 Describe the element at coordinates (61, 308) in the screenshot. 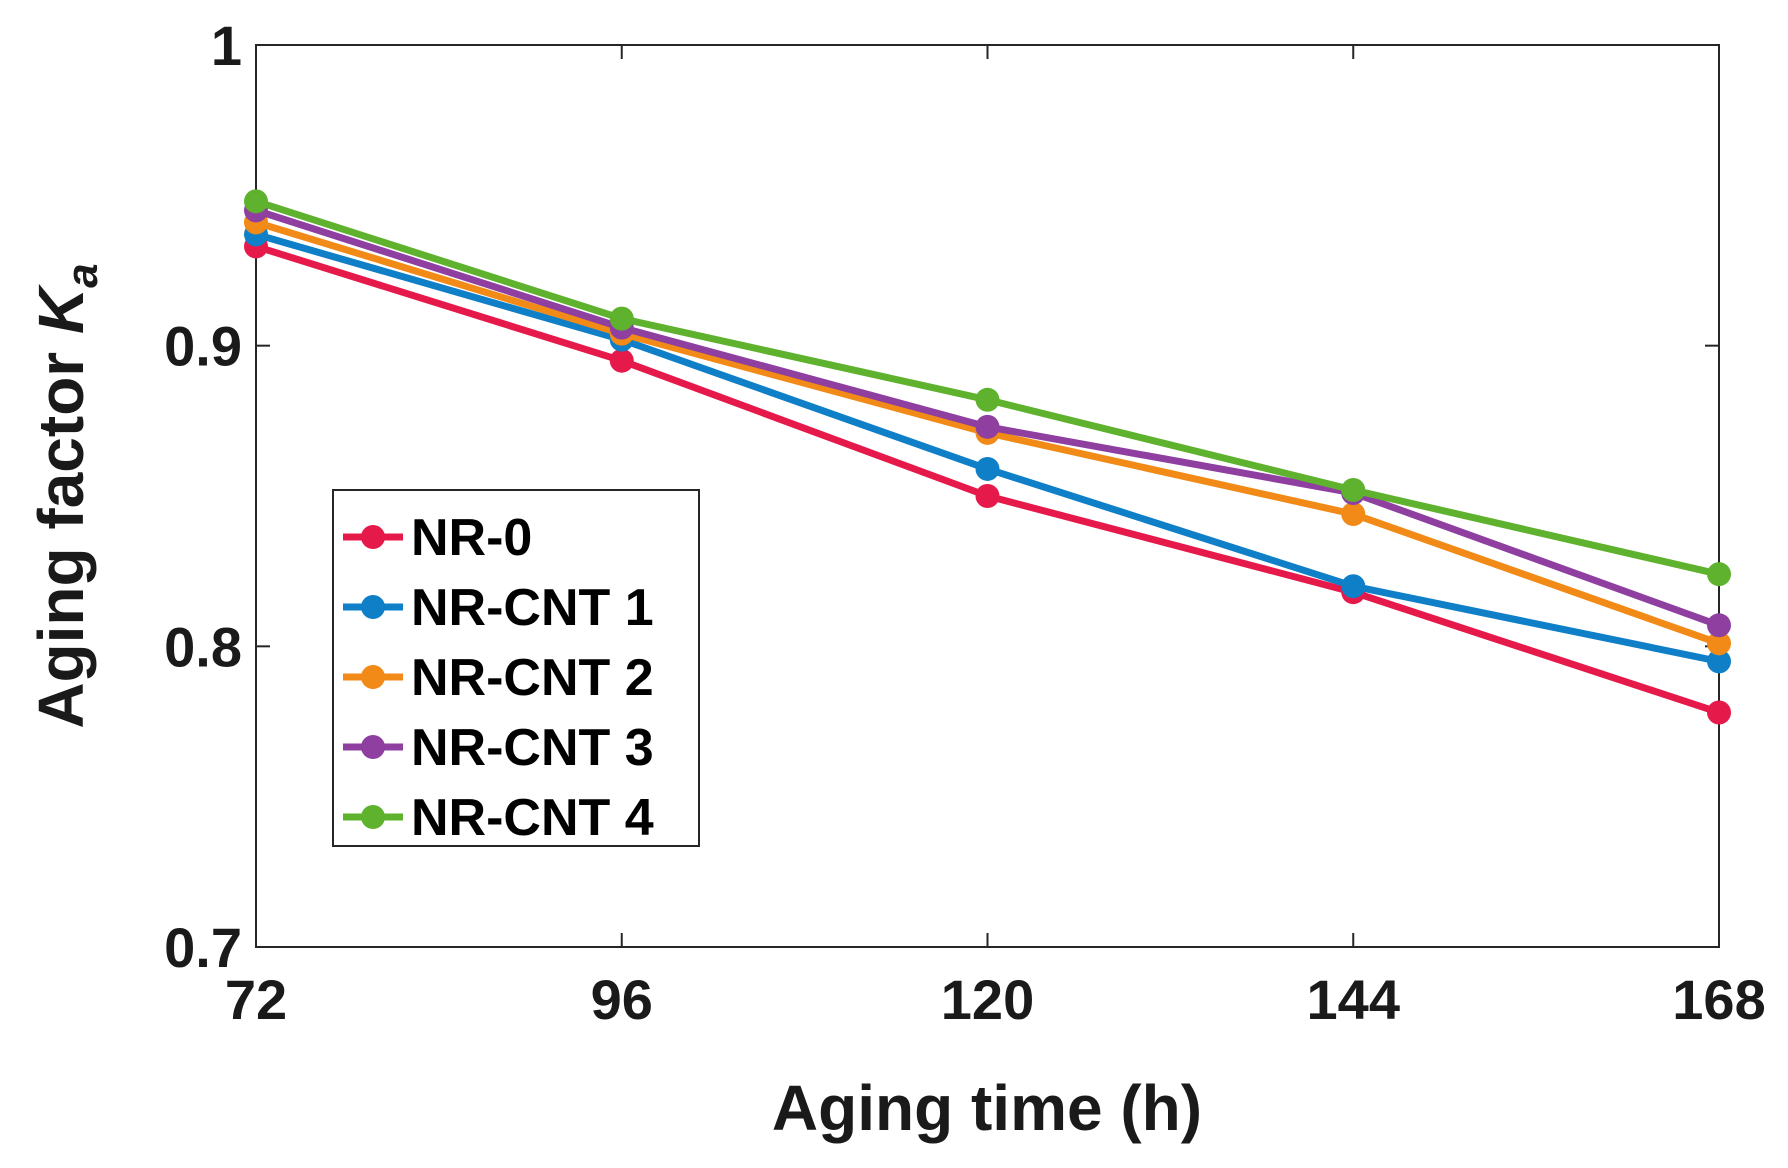

I see `y-axis-title-variable: K` at that location.